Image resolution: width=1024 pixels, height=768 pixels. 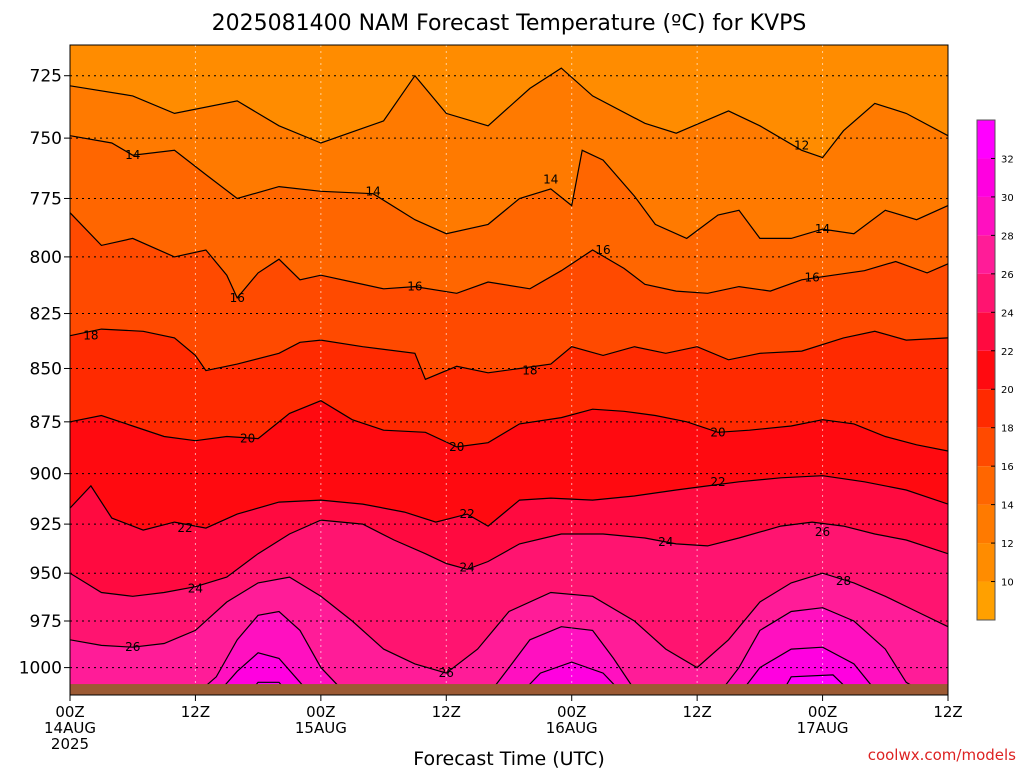 I want to click on colorbar-tick-label: 10, so click(x=1007, y=583).